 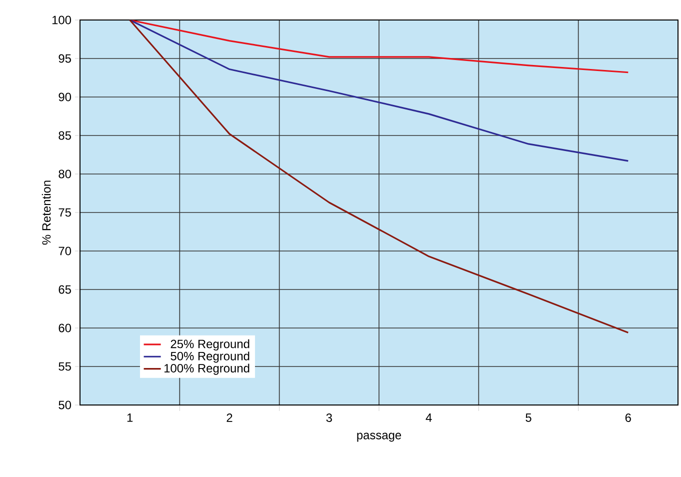 What do you see at coordinates (207, 369) in the screenshot?
I see `legend-label: 100% Reground` at bounding box center [207, 369].